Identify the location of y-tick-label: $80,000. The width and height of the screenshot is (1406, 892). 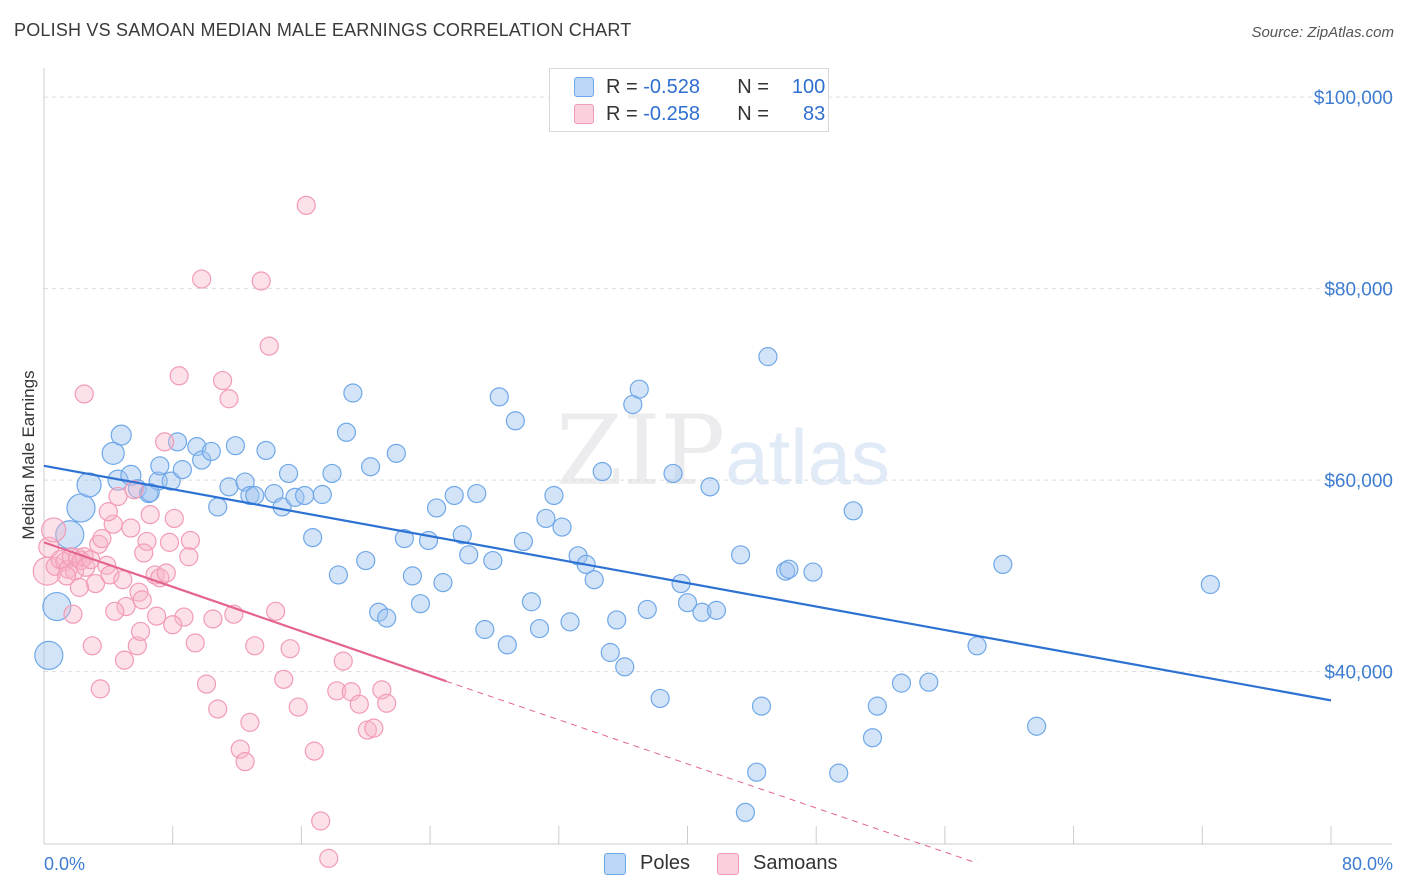
(1358, 290).